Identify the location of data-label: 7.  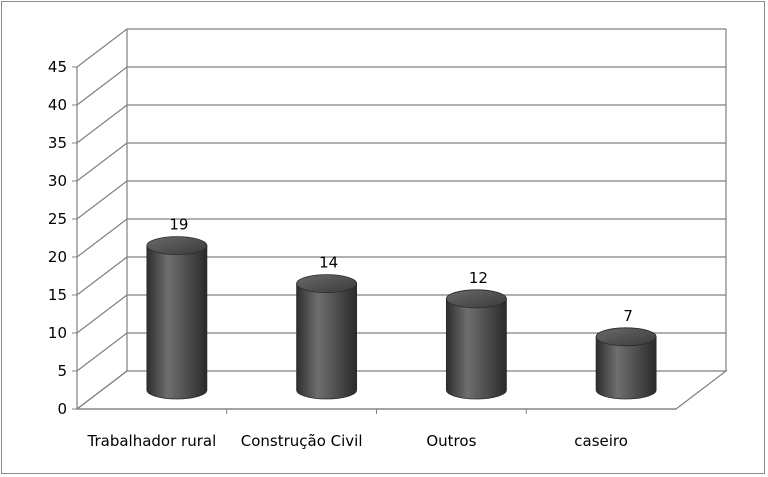
(628, 316).